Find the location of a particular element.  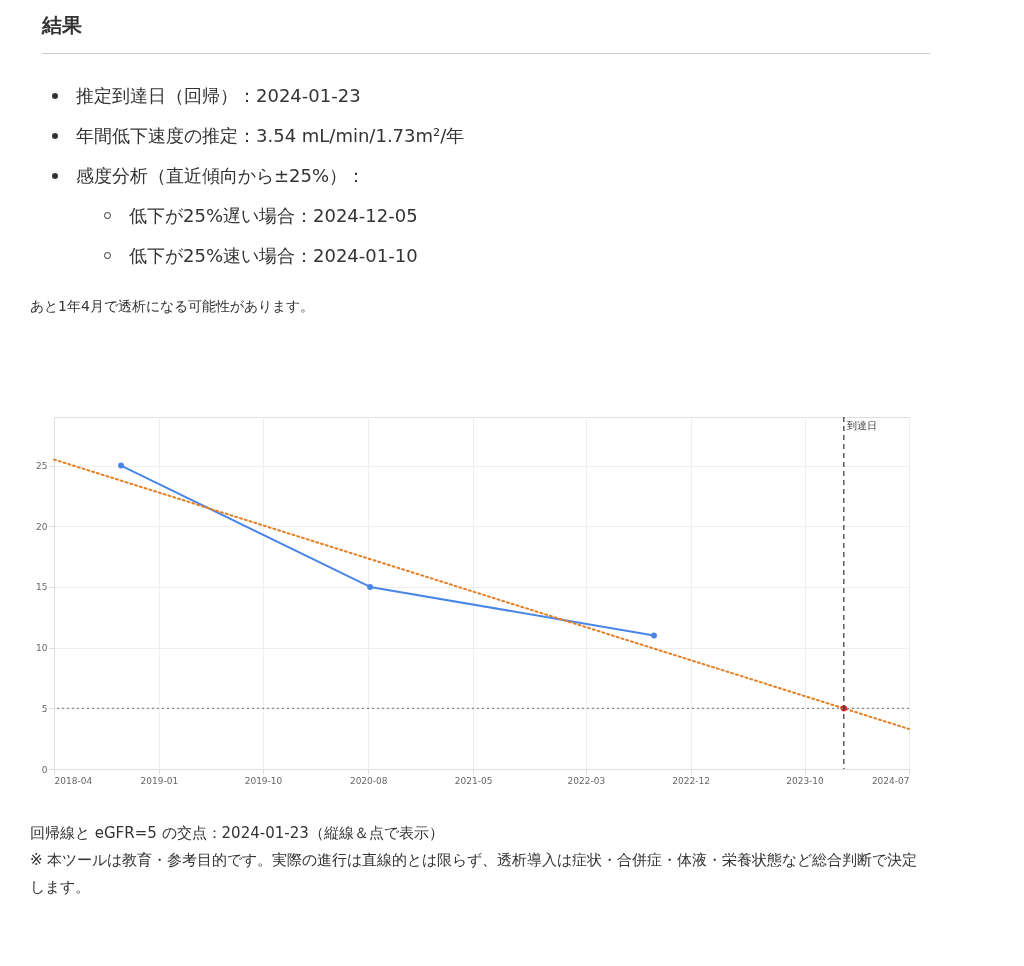

y-tick-label: 0 is located at coordinates (44, 769).